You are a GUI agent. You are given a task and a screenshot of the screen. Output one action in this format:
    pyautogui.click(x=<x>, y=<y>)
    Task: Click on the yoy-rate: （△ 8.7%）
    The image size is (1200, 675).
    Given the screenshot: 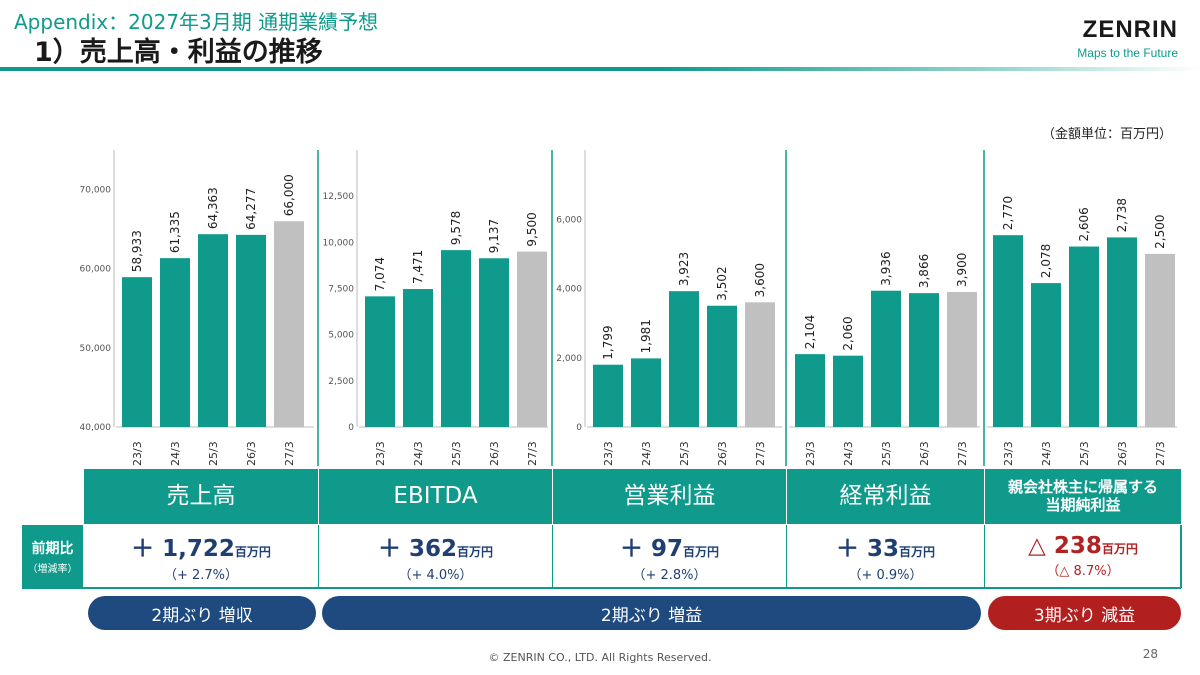 What is the action you would take?
    pyautogui.click(x=1083, y=571)
    